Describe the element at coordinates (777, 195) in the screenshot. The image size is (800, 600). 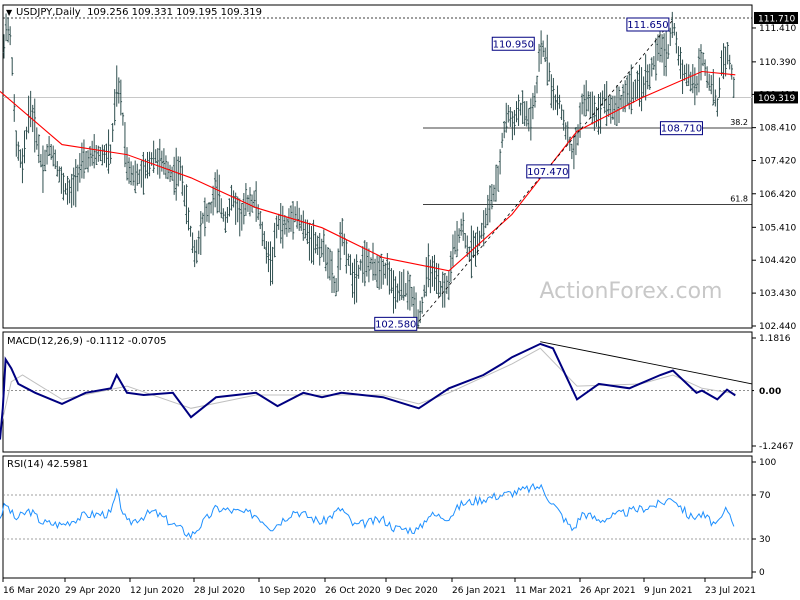
I see `price-tick-label: 106.420` at that location.